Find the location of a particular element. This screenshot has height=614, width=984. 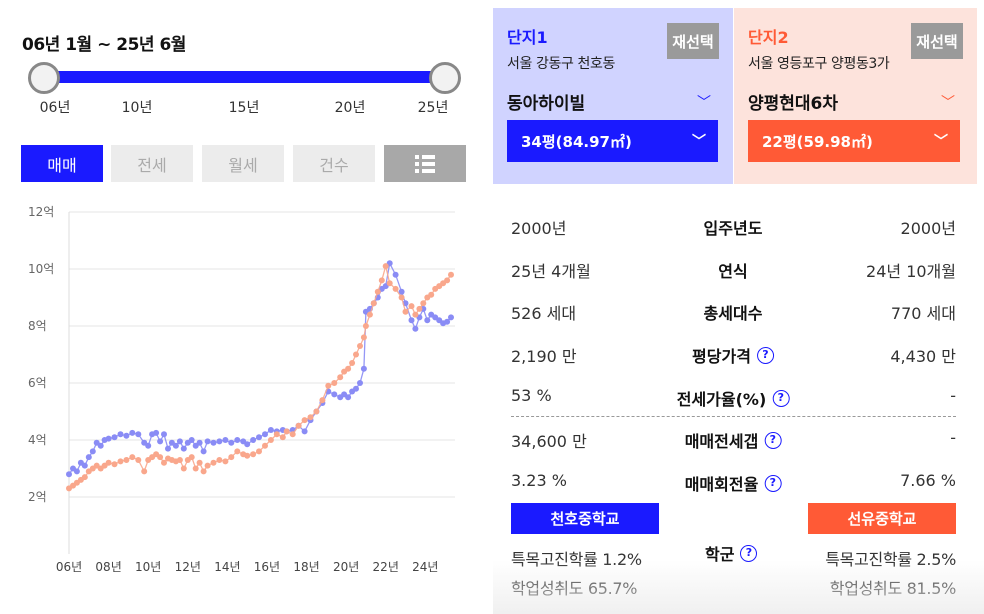

x-axis-tick-label: 20년 is located at coordinates (346, 567).